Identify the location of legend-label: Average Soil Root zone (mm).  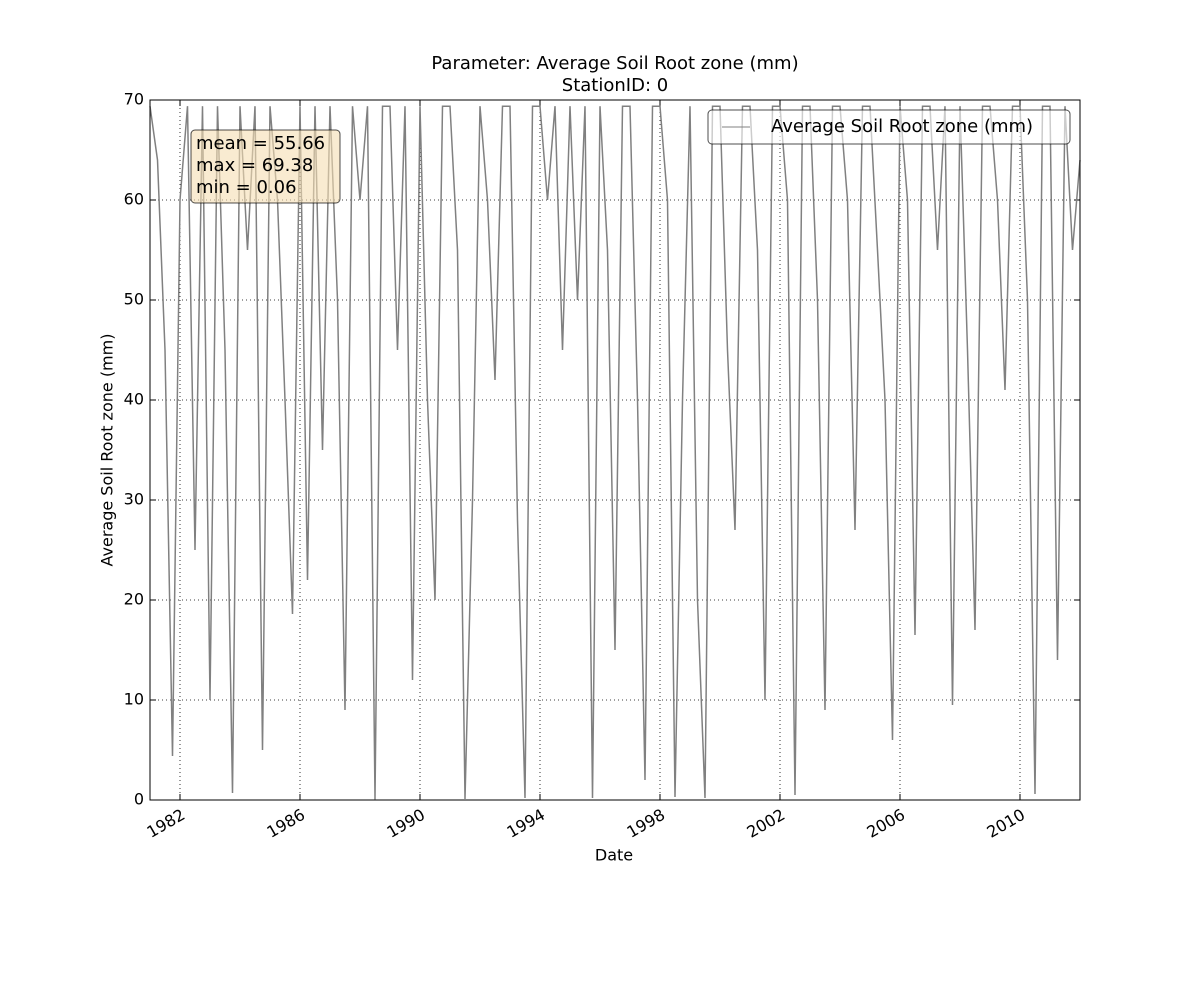
(902, 126).